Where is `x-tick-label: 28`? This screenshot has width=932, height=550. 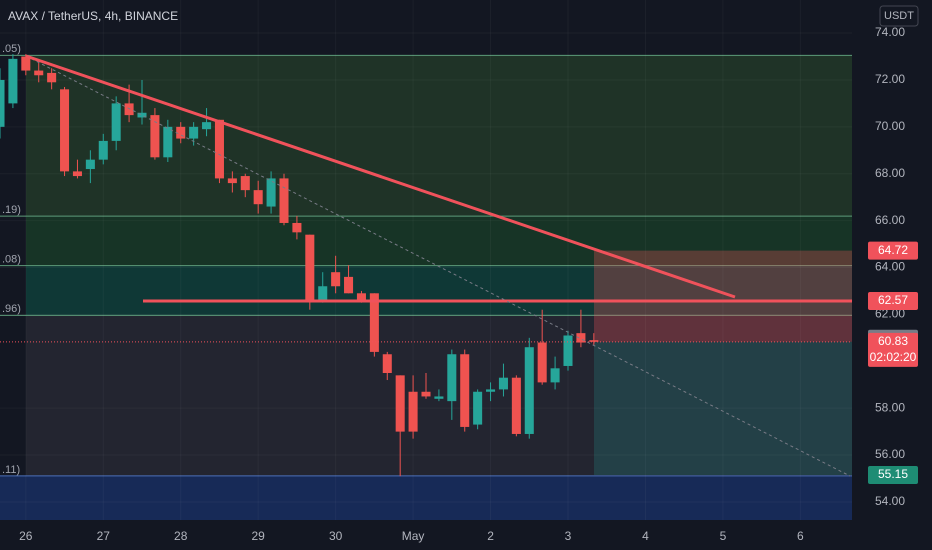 x-tick-label: 28 is located at coordinates (181, 536).